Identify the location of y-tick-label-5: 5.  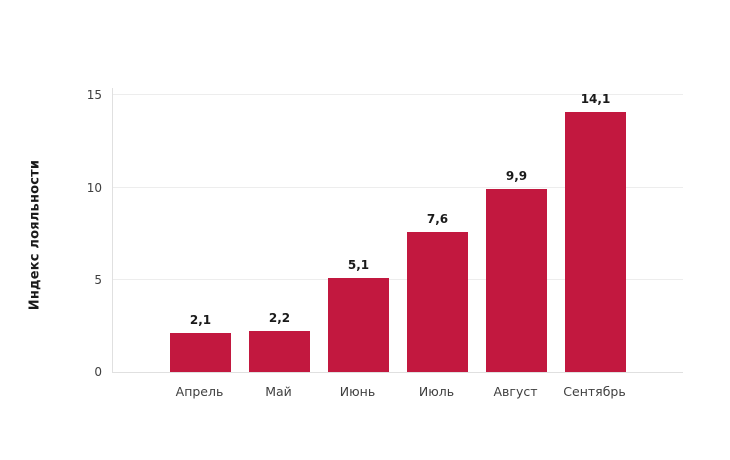
(98, 279).